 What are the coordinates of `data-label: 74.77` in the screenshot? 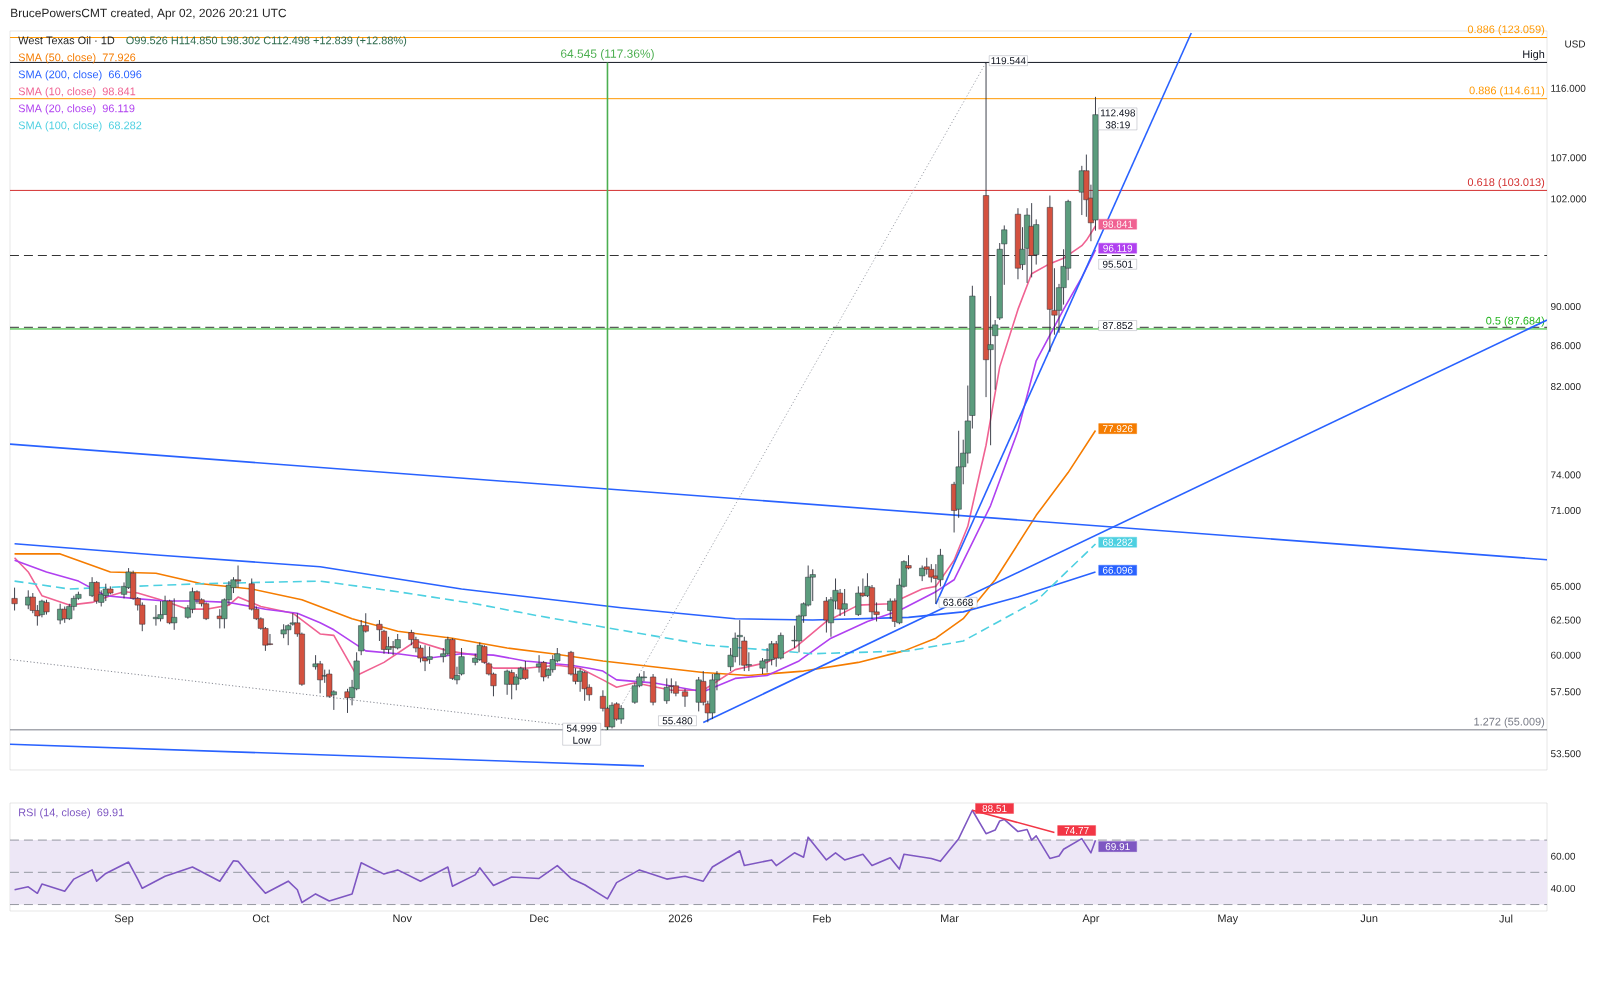 It's located at (1076, 830).